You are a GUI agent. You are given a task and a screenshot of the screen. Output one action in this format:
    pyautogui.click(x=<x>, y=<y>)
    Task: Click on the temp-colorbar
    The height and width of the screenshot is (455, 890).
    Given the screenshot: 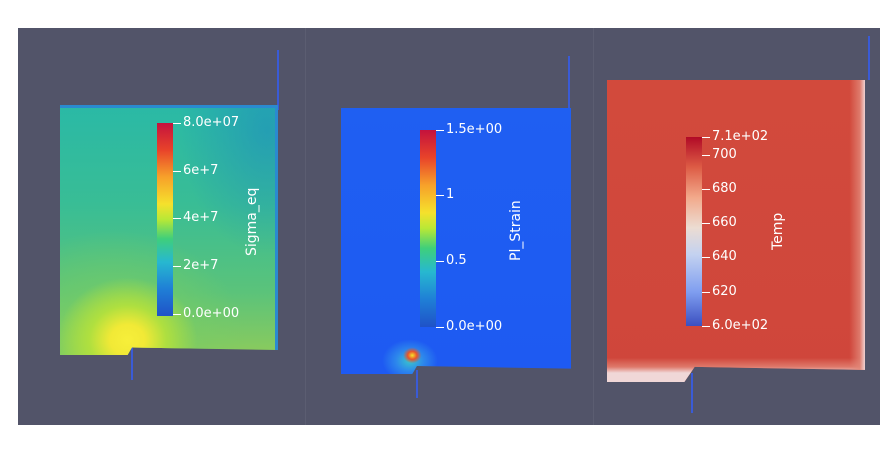 What is the action you would take?
    pyautogui.click(x=694, y=231)
    